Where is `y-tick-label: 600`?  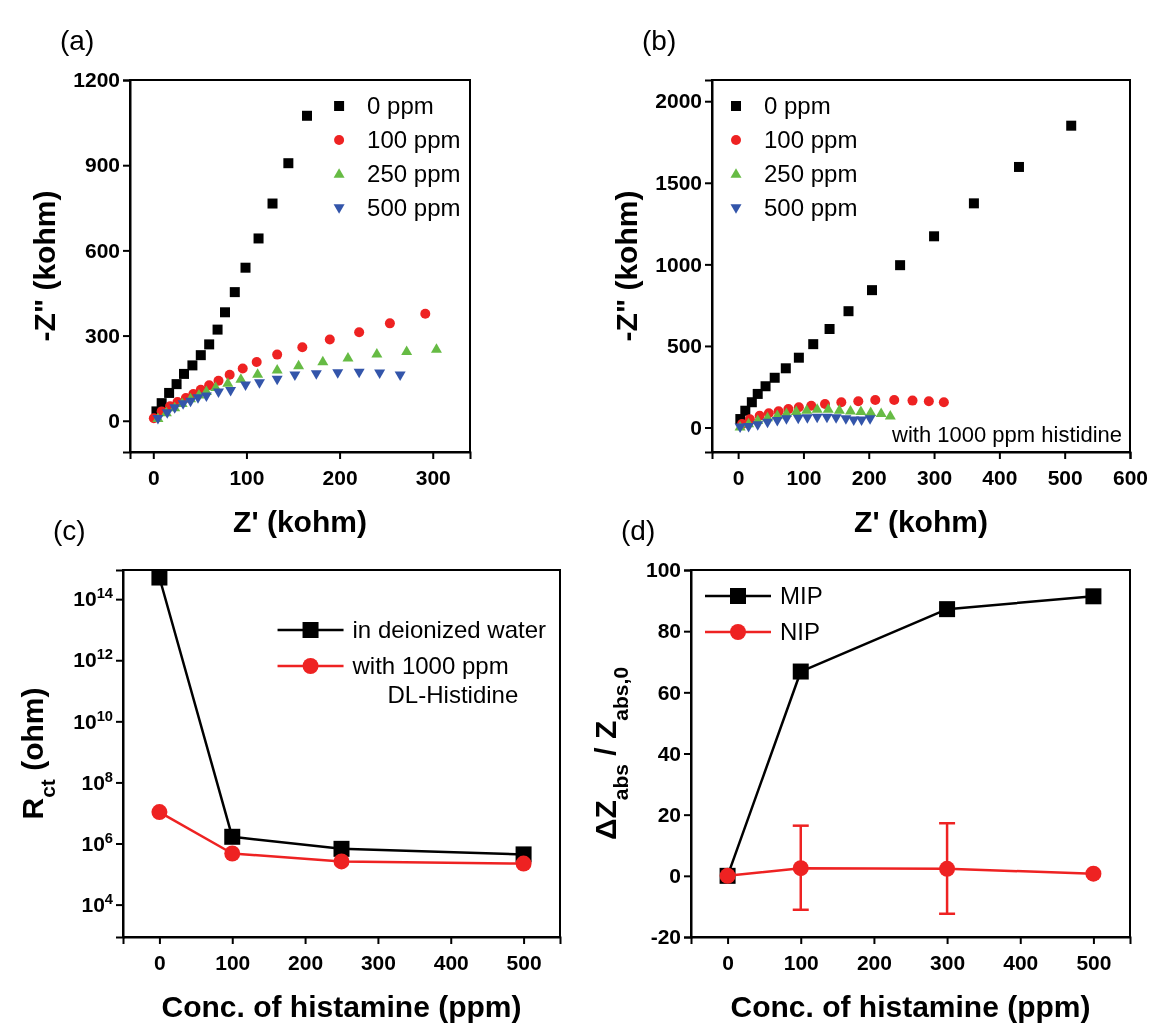 y-tick-label: 600 is located at coordinates (102, 250).